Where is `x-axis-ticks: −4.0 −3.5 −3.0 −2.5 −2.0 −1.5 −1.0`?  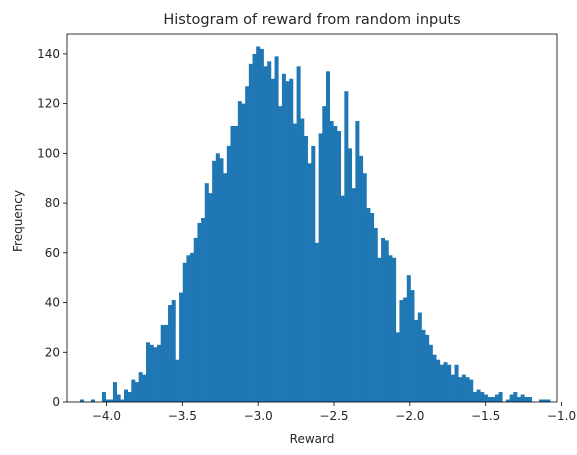
x-axis-ticks: −4.0 −3.5 −3.0 −2.5 −2.0 −1.5 −1.0 is located at coordinates (334, 412).